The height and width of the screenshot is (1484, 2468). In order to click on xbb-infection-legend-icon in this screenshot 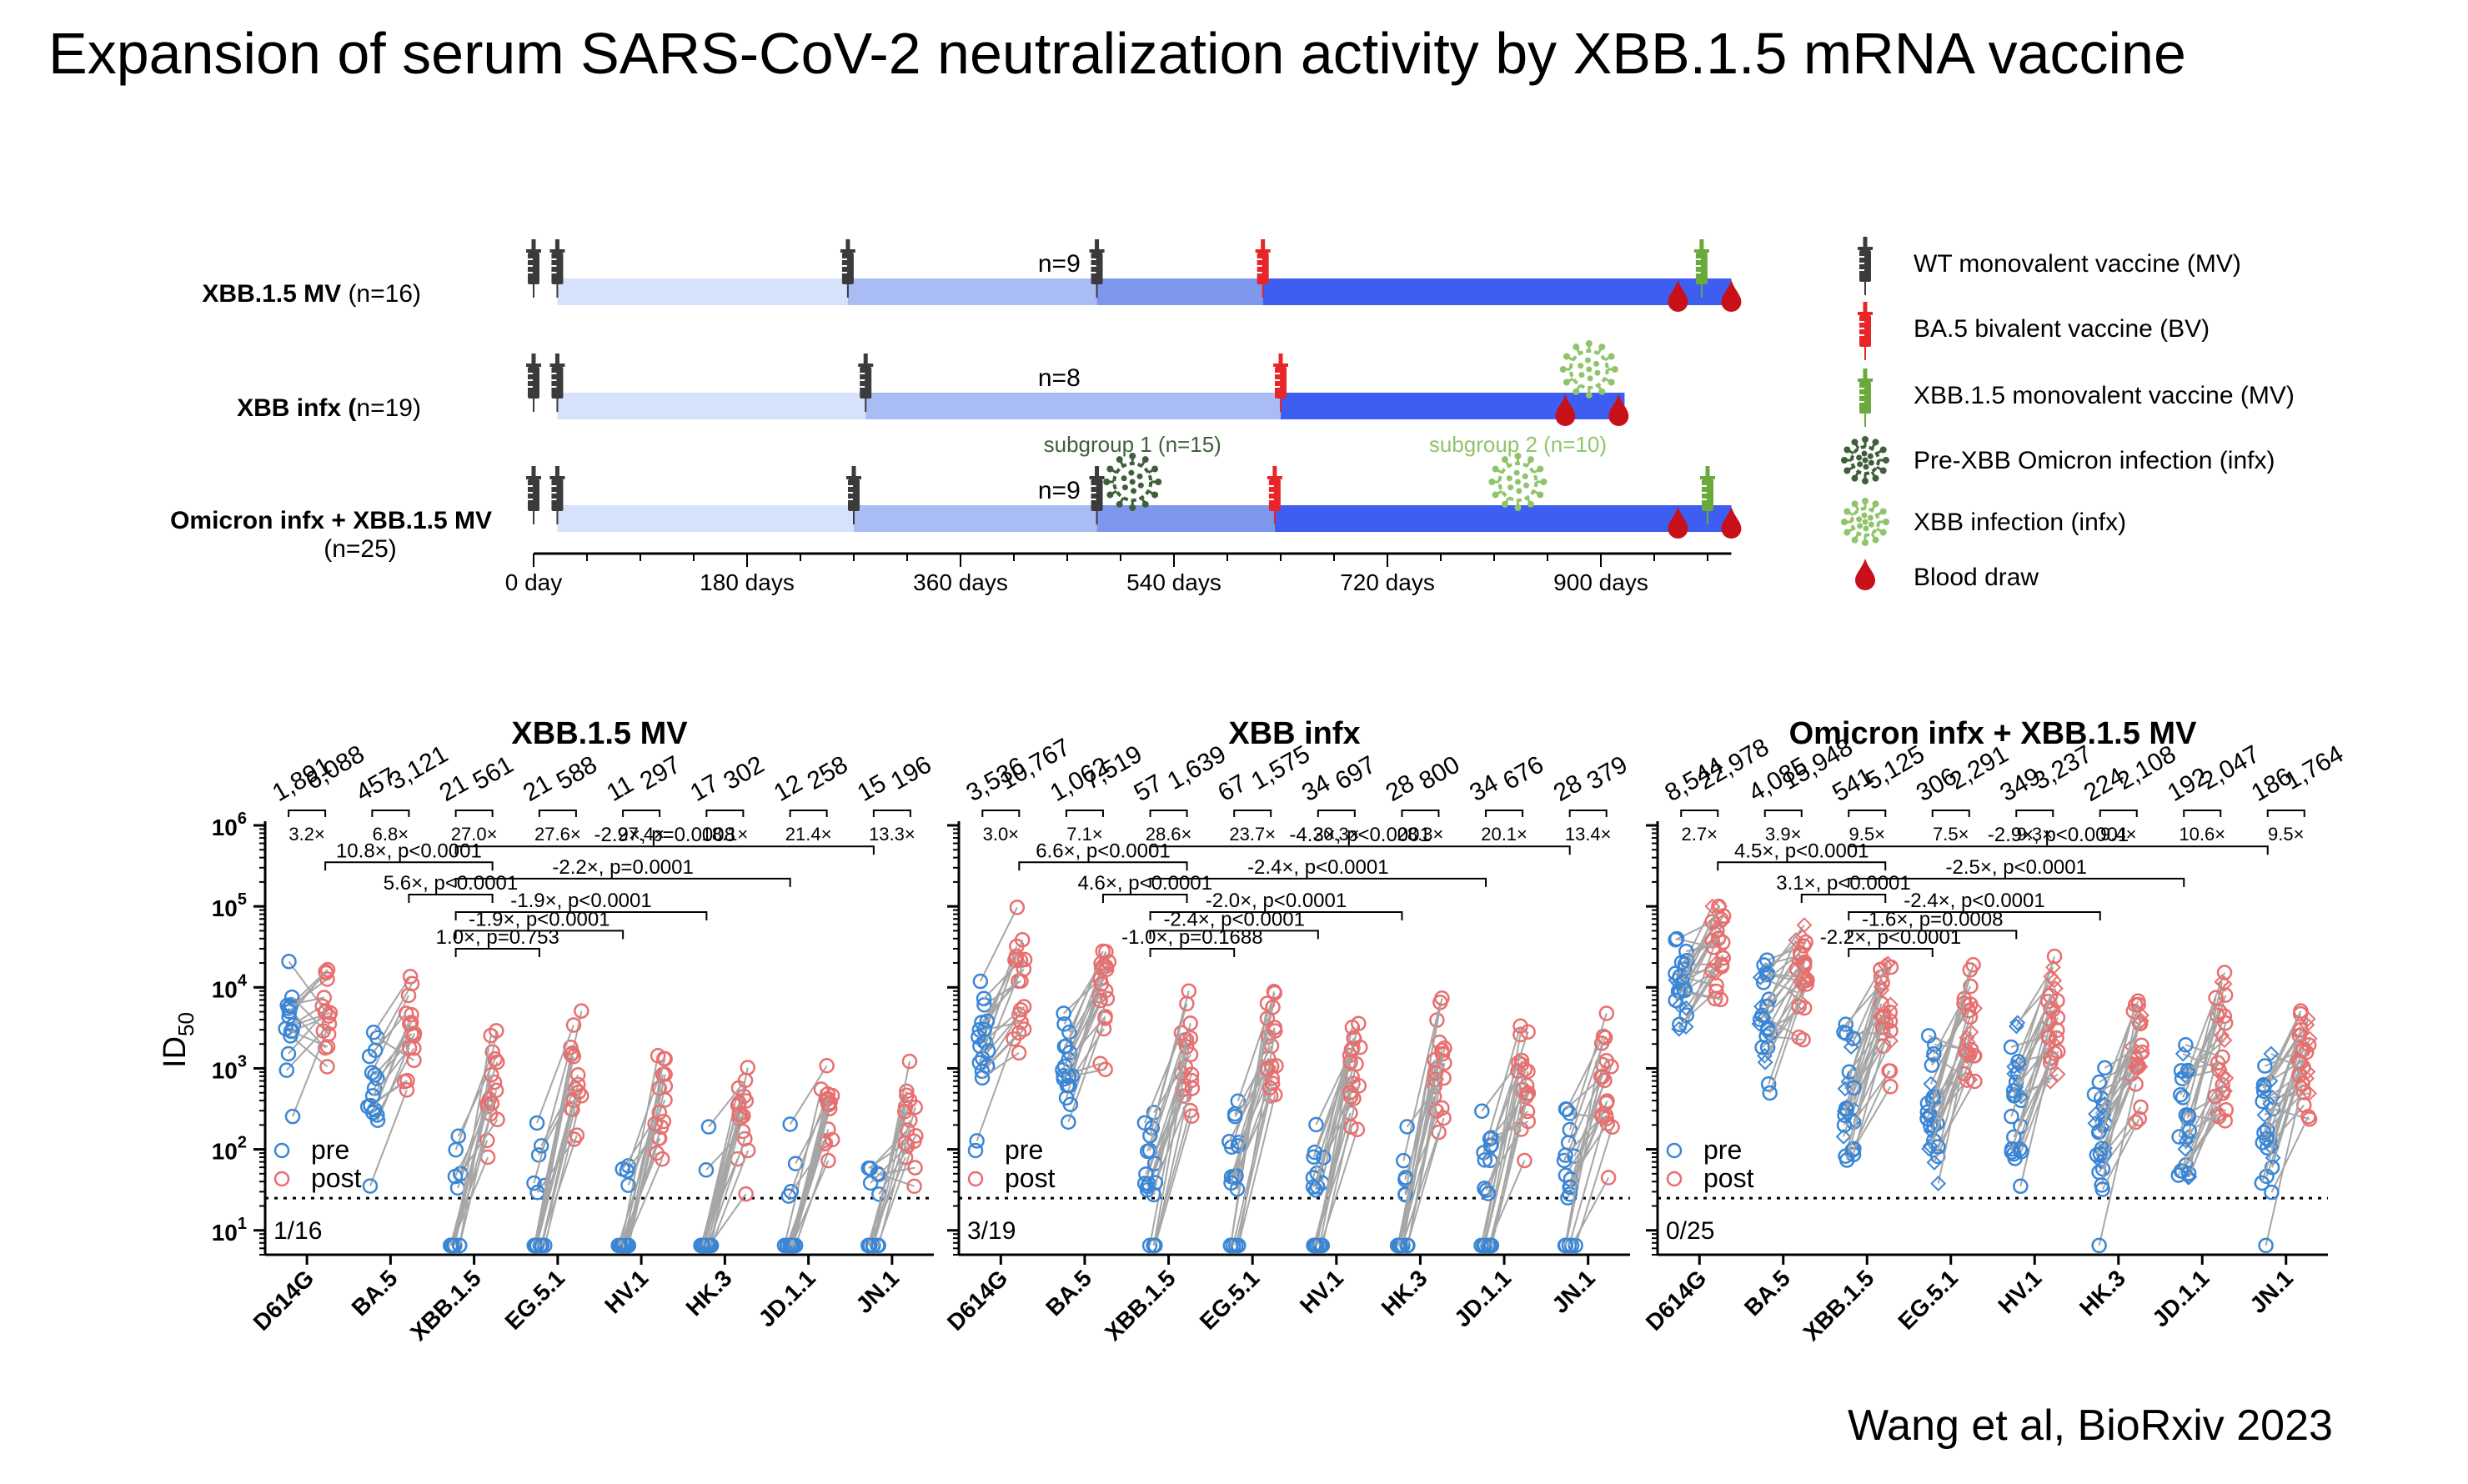, I will do `click(1865, 522)`.